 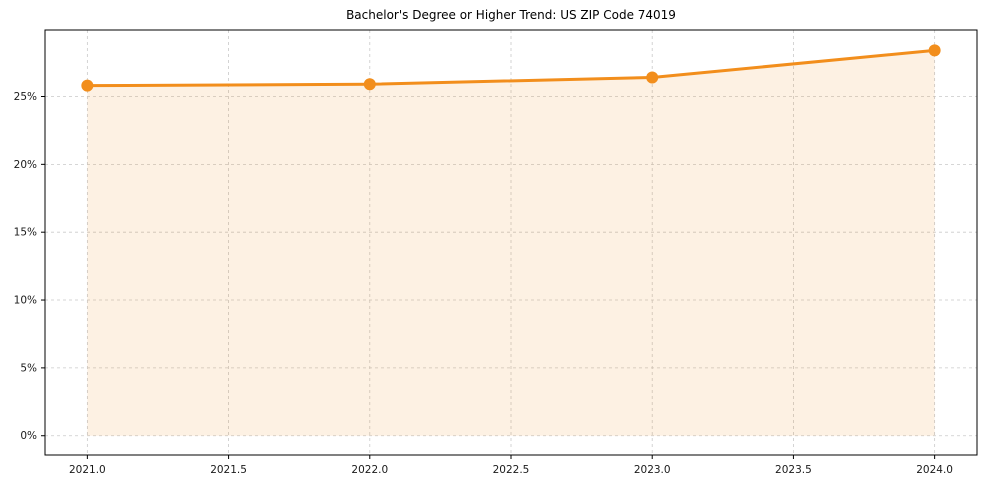 I want to click on y-tick-label: 0%, so click(x=28, y=436).